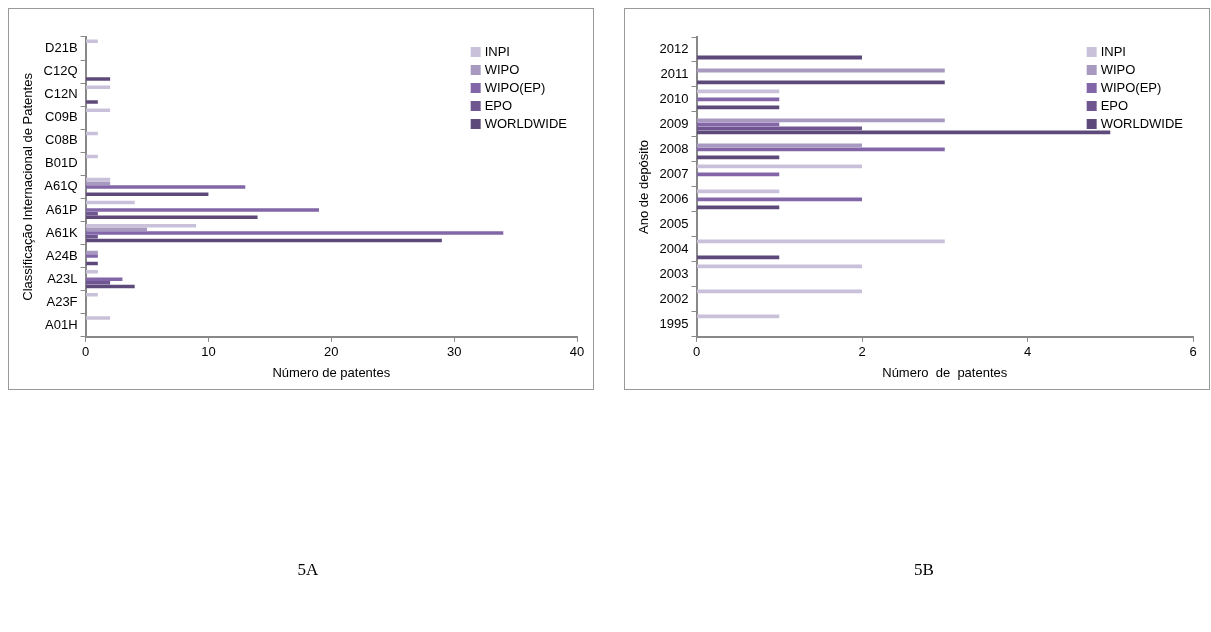 This screenshot has width=1211, height=632. What do you see at coordinates (61, 163) in the screenshot?
I see `y-tick-label: B01D` at bounding box center [61, 163].